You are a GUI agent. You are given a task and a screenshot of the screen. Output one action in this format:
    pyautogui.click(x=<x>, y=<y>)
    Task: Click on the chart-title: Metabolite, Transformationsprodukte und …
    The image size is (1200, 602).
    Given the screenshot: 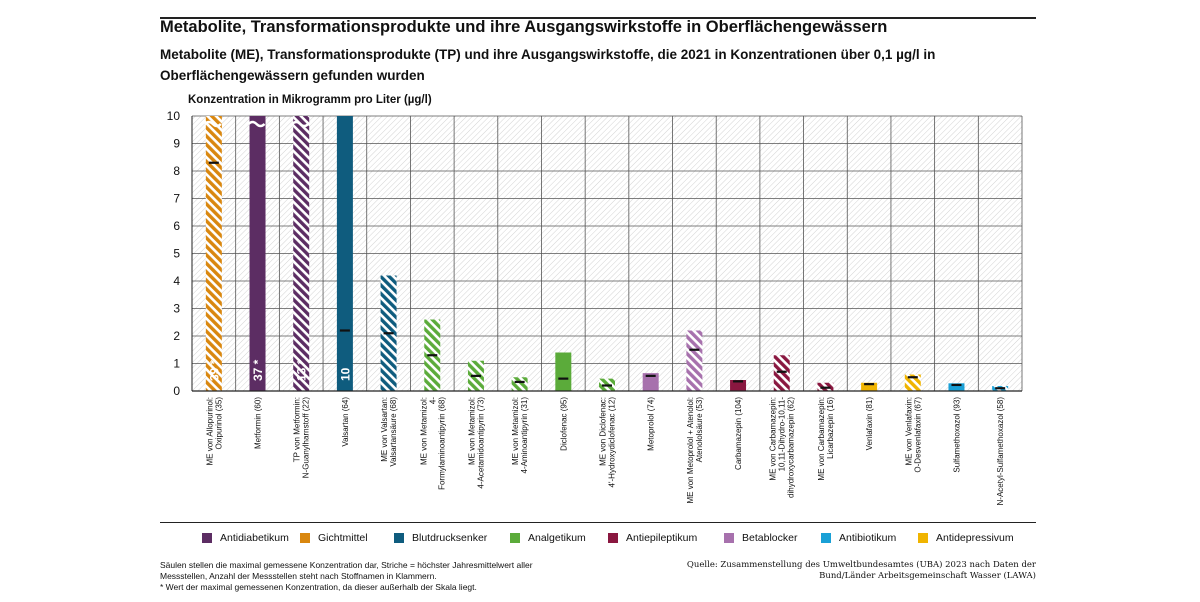 What is the action you would take?
    pyautogui.click(x=524, y=27)
    